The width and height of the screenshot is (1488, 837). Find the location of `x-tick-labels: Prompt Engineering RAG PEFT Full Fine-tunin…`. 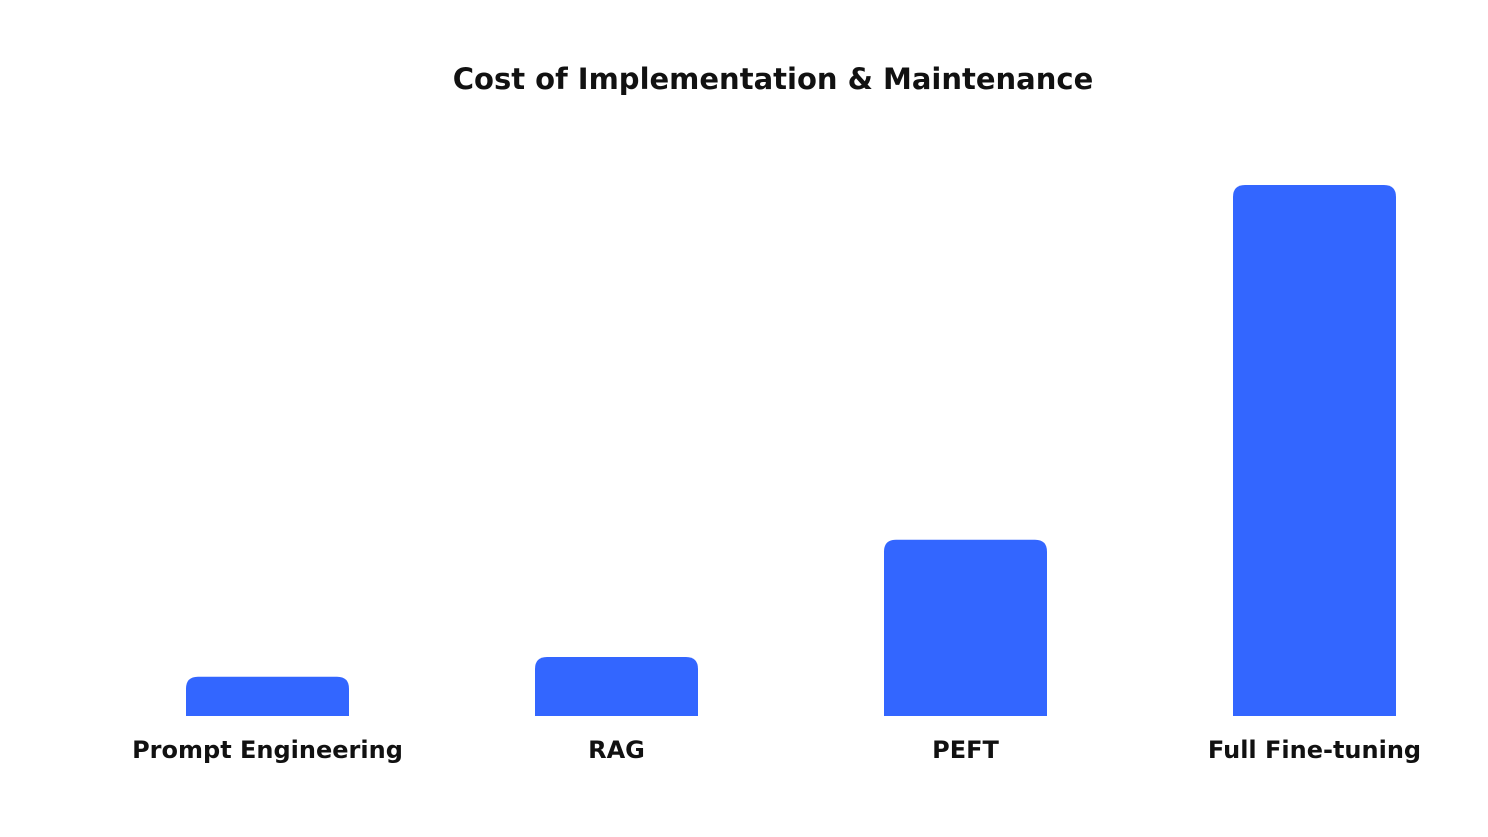

x-tick-labels: Prompt Engineering RAG PEFT Full Fine-tunin… is located at coordinates (776, 750).